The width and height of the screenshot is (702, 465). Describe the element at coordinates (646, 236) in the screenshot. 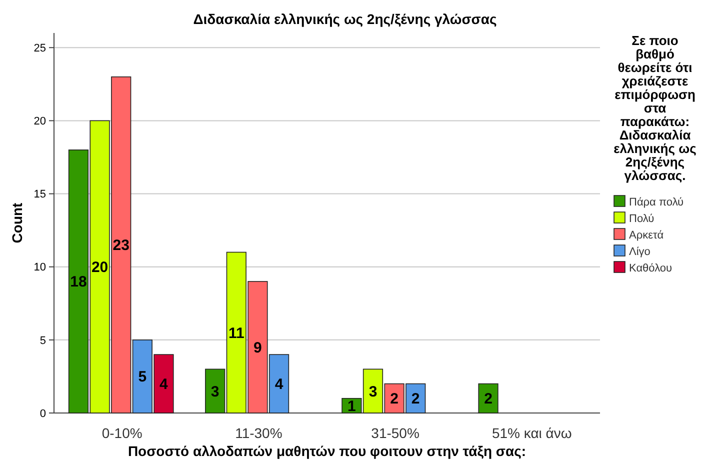

I see `legend-label: Αρκετά` at that location.